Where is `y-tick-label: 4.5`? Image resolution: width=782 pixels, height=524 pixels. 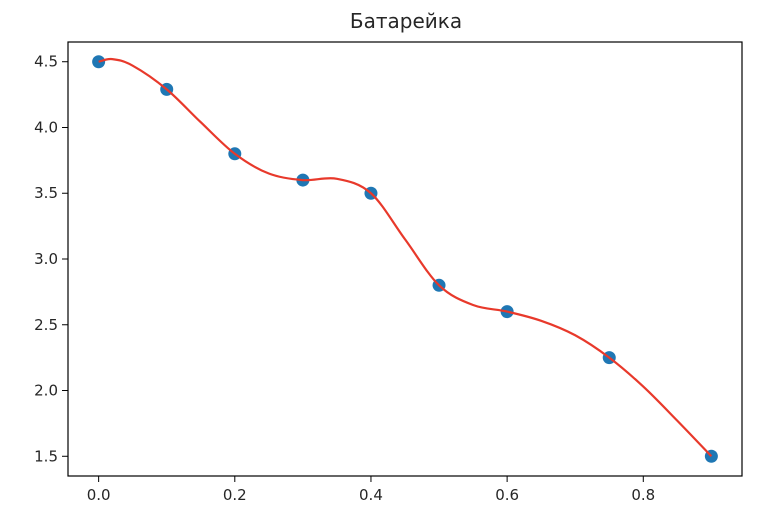
y-tick-label: 4.5 is located at coordinates (46, 62).